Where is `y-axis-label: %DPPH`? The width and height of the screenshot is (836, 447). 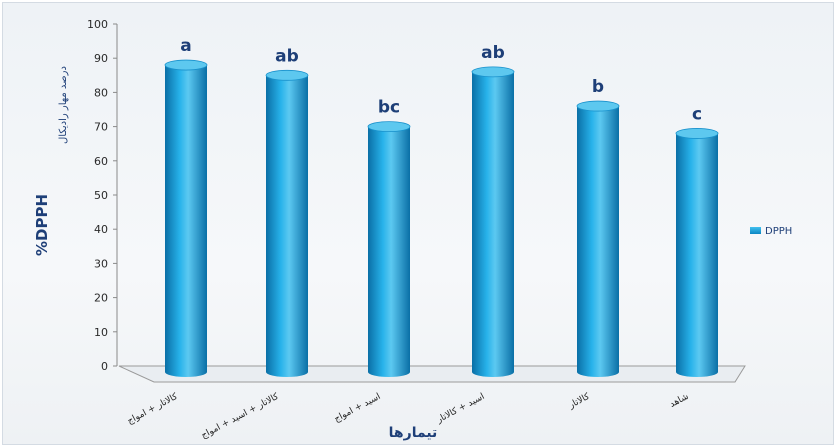
y-axis-label: %DPPH is located at coordinates (42, 225).